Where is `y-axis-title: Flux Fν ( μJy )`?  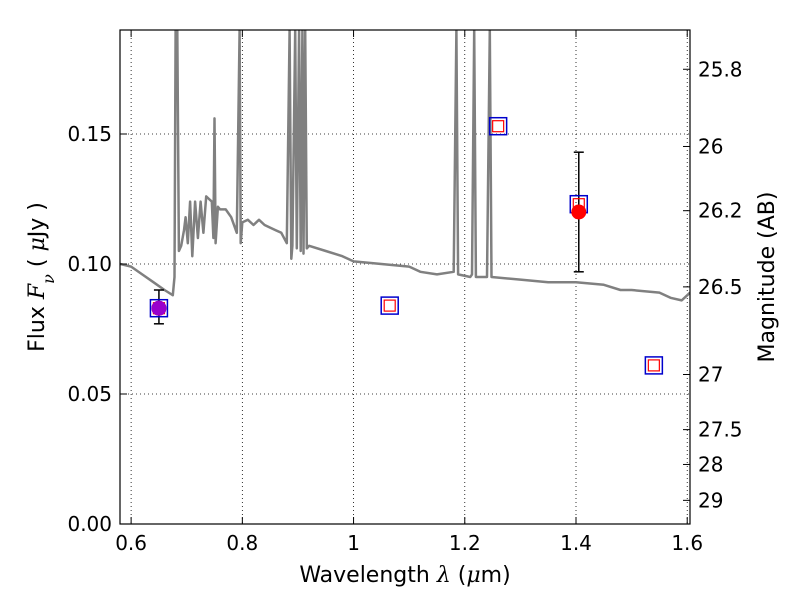
y-axis-title: Flux Fν ( μJy ) is located at coordinates (41, 277).